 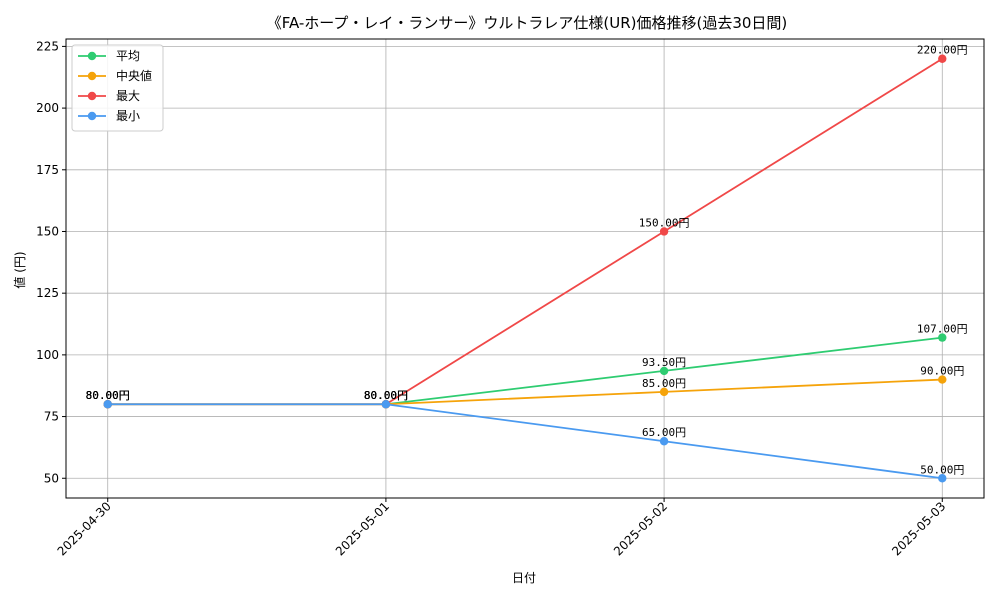 I want to click on y-tick-label: 200, so click(x=47, y=108).